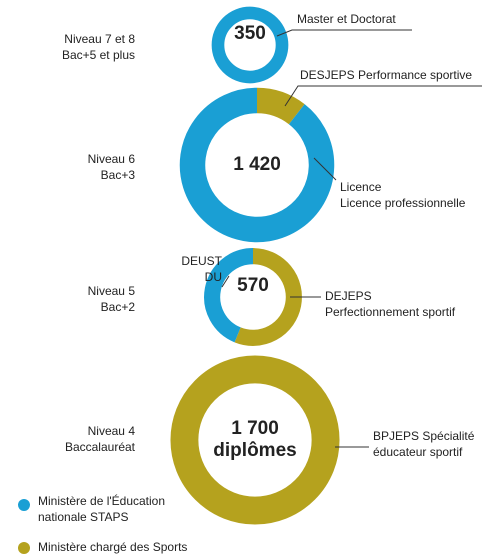 The height and width of the screenshot is (559, 490). Describe the element at coordinates (112, 291) in the screenshot. I see `level-label: Niveau 5` at that location.